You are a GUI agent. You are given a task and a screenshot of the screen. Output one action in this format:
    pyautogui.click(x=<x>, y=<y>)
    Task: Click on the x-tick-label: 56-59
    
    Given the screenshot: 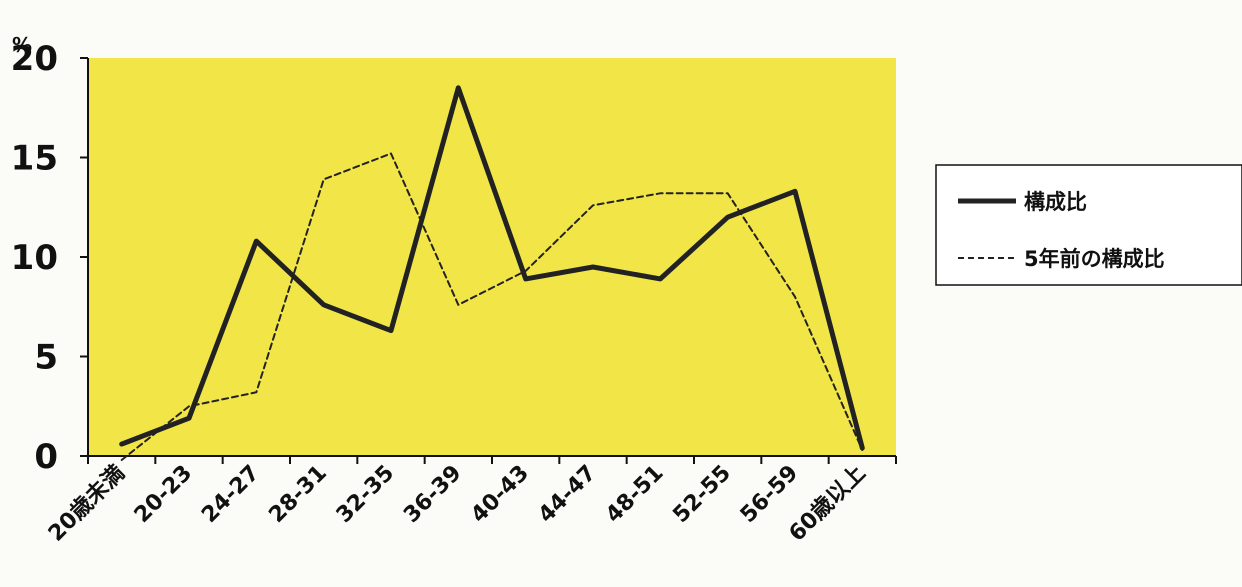 What is the action you would take?
    pyautogui.click(x=769, y=494)
    